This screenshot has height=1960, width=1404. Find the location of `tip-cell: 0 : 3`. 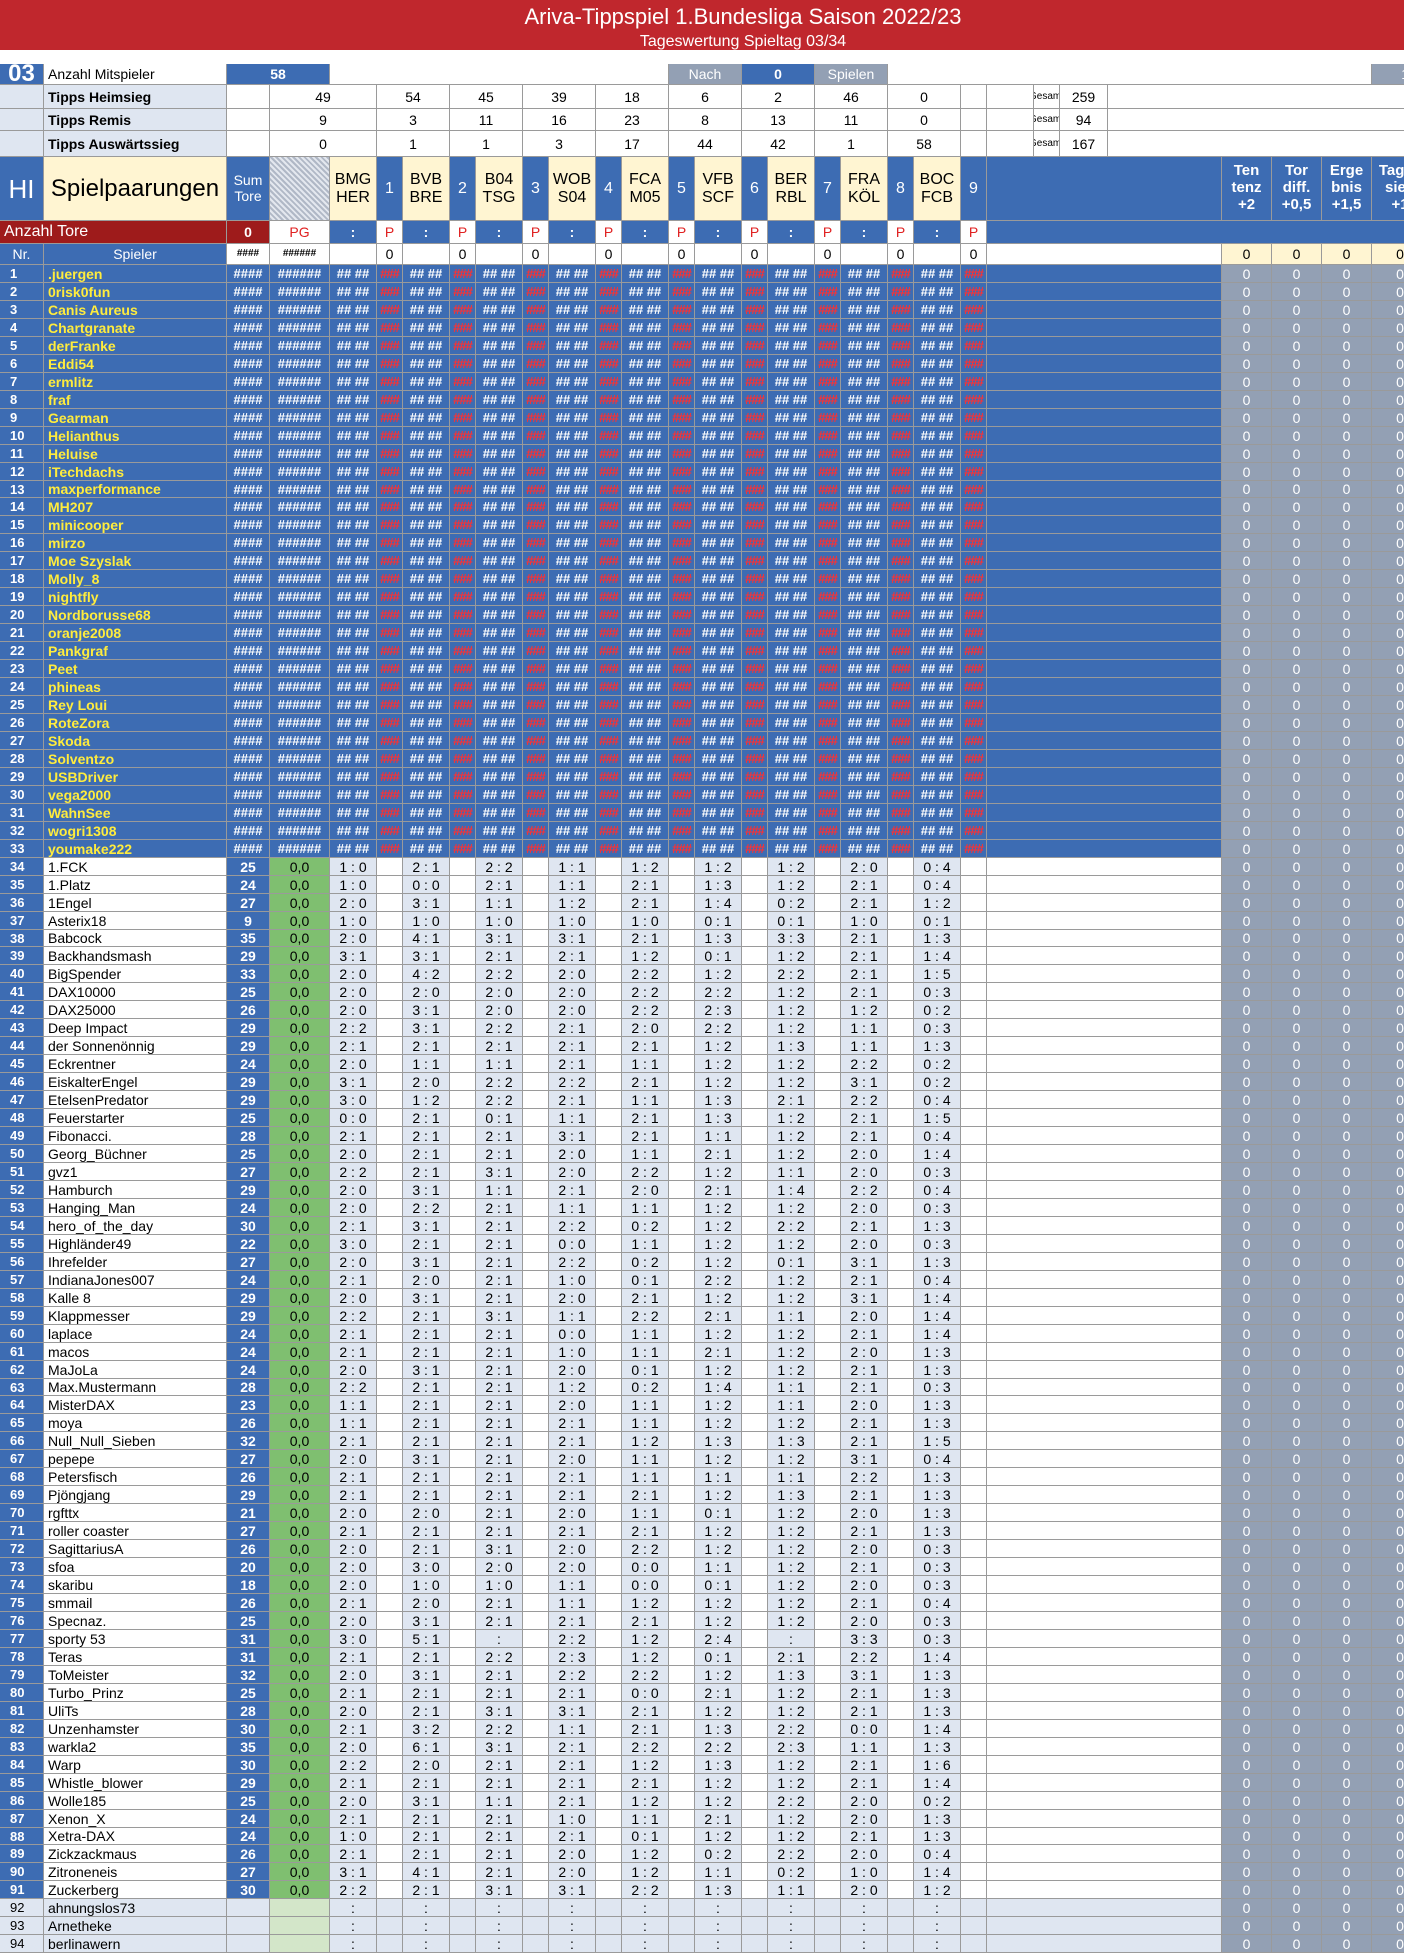

tip-cell: 0 : 3 is located at coordinates (937, 1208).